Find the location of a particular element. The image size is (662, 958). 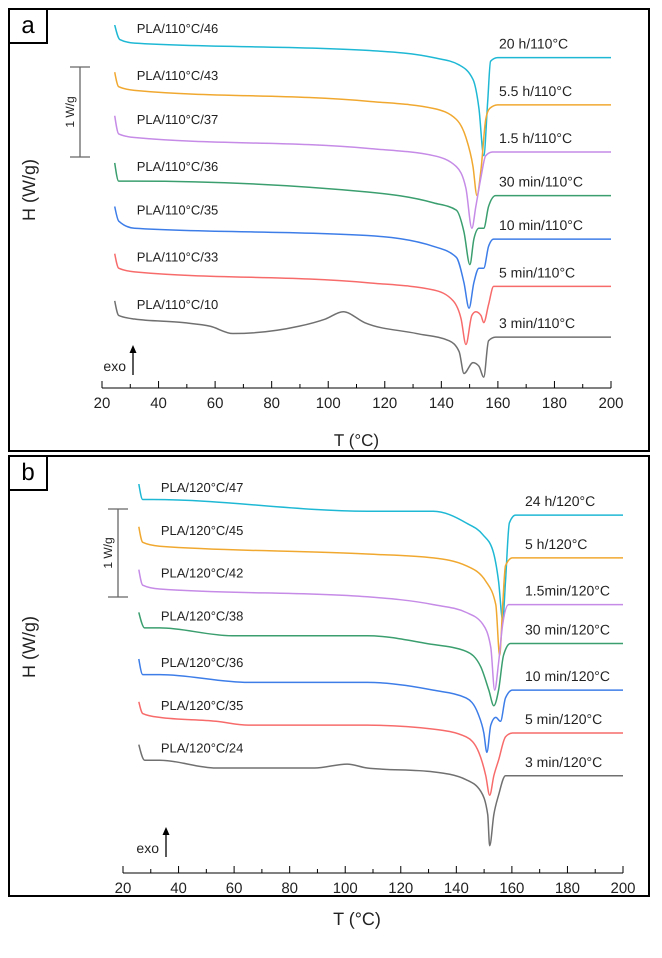

annotation: 5 min/120°C is located at coordinates (563, 718).